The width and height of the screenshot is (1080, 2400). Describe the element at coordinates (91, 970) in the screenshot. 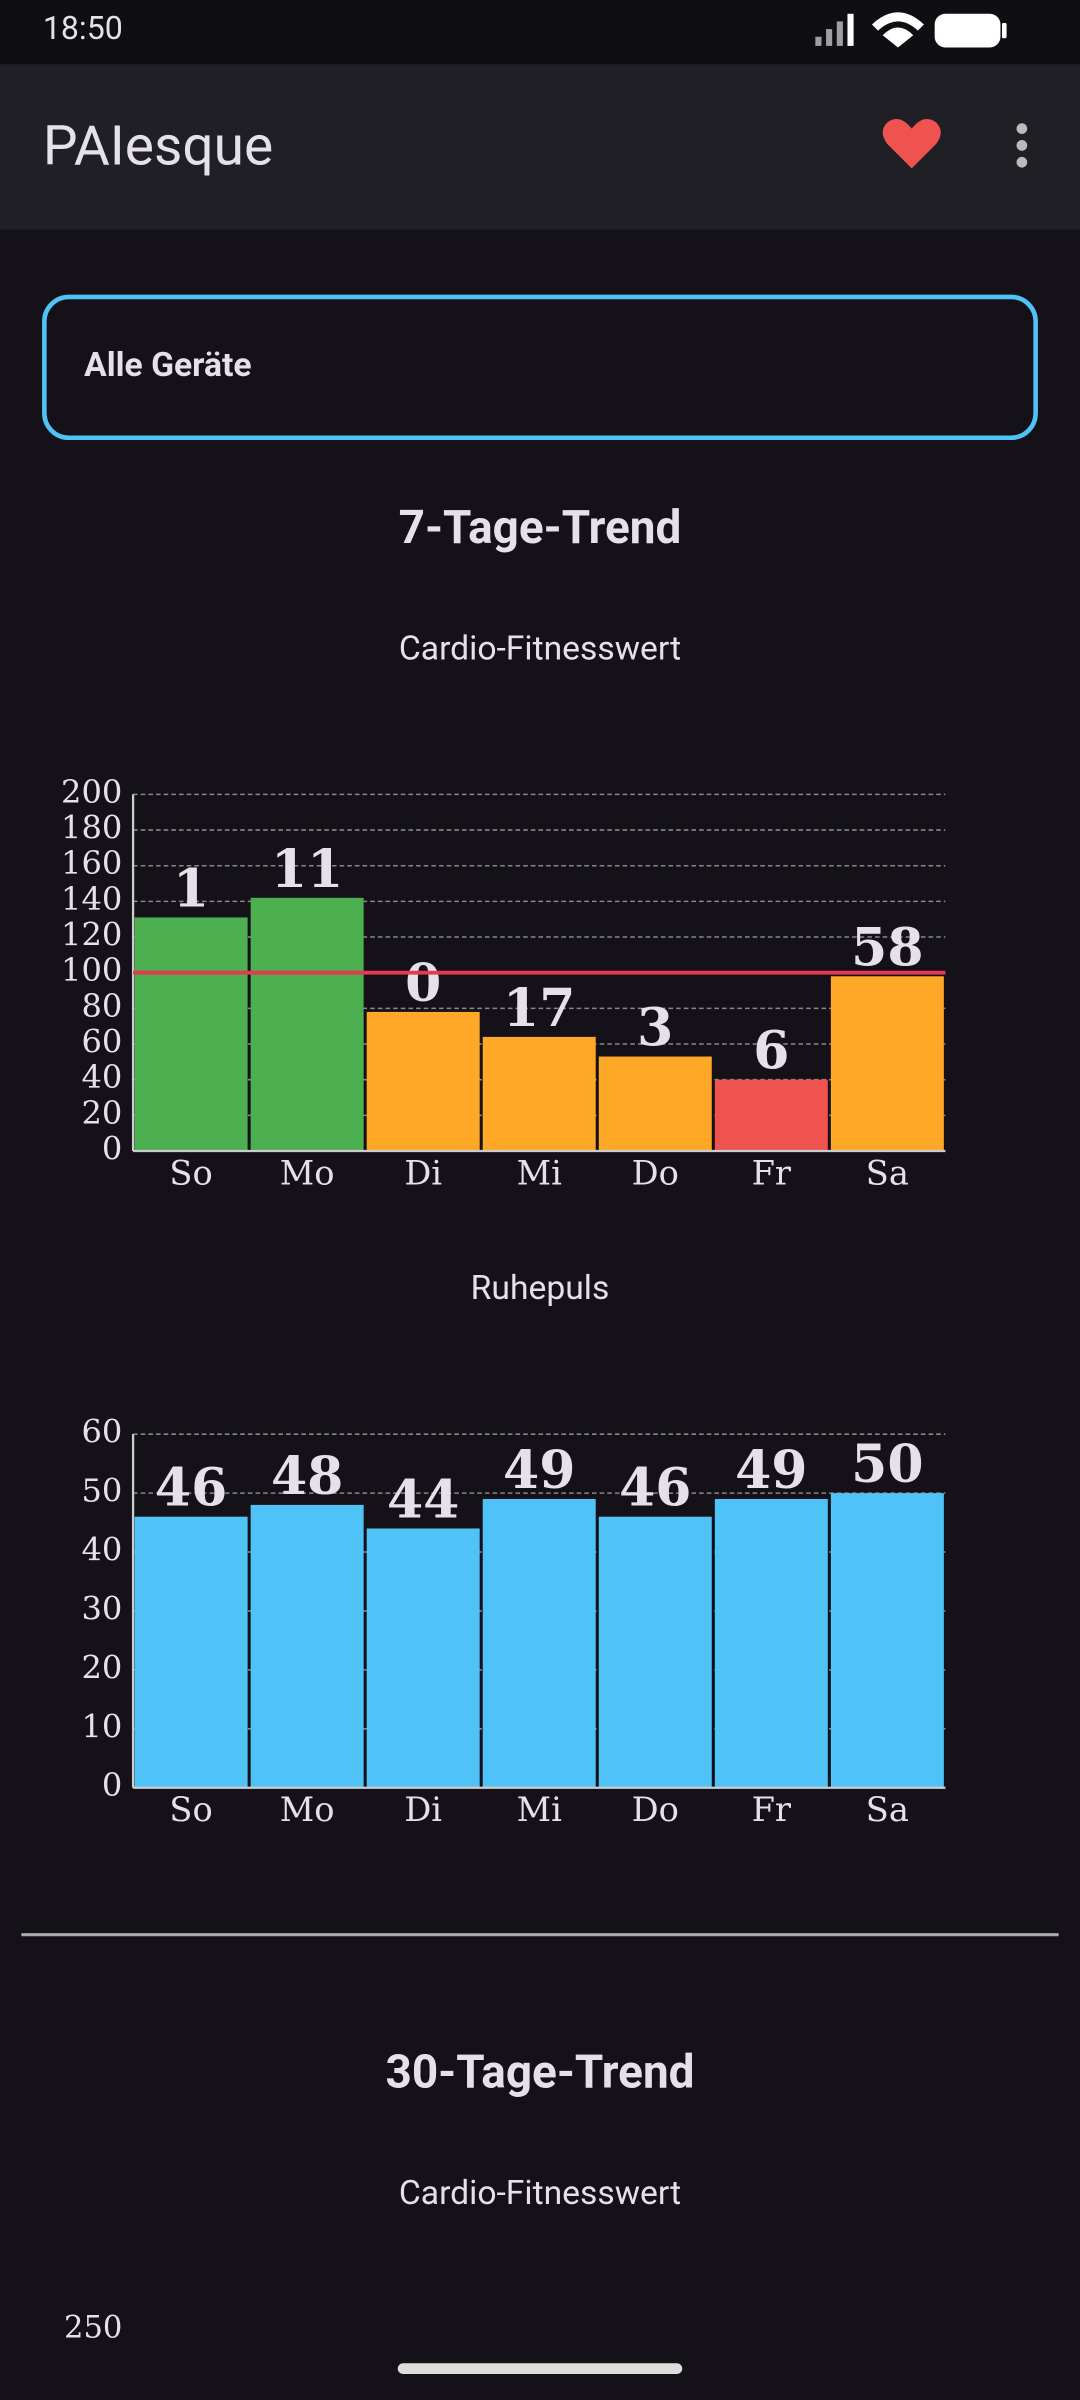

I see `y-tick-label: 100` at that location.